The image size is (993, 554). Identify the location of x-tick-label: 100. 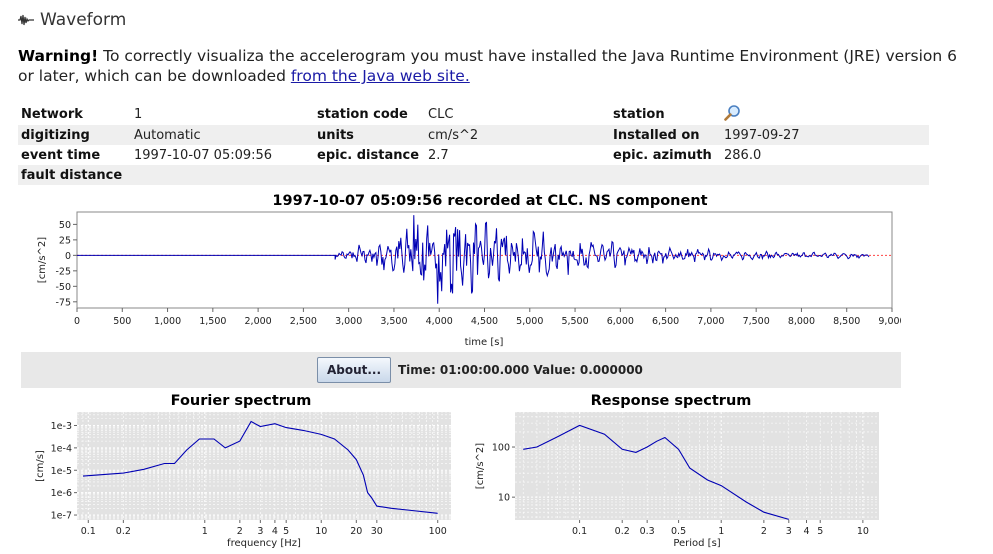
(438, 531).